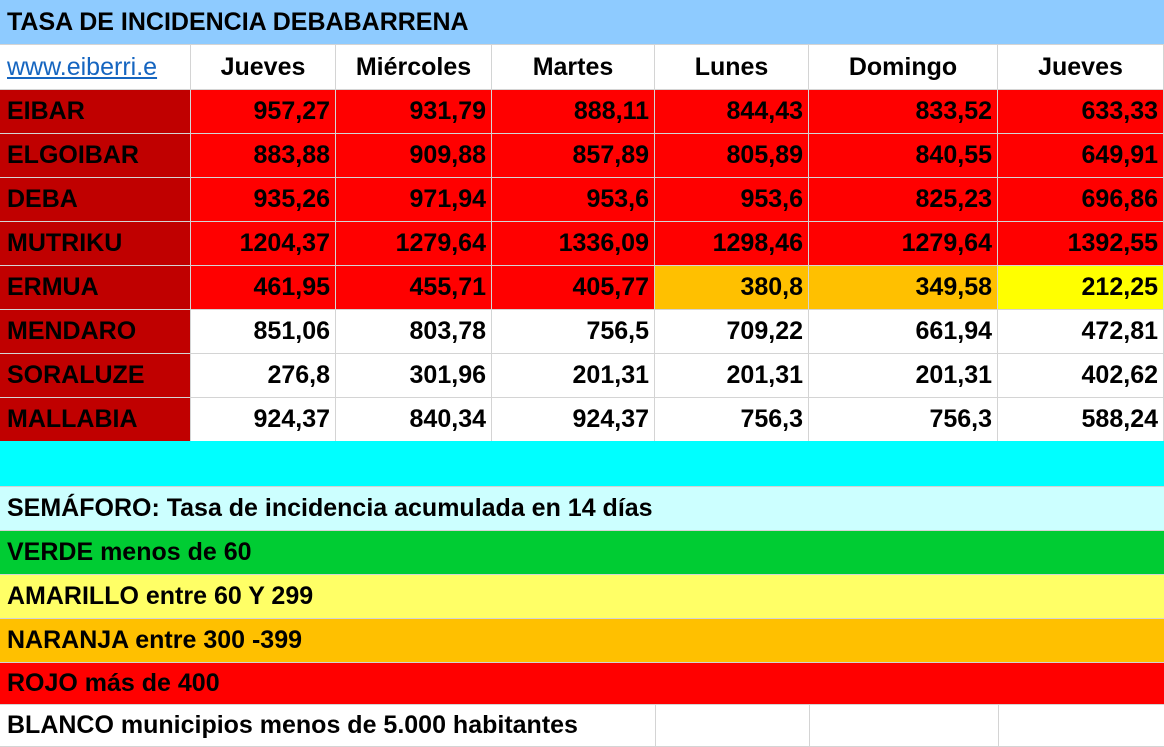 This screenshot has width=1164, height=747. Describe the element at coordinates (263, 288) in the screenshot. I see `incidence-value: 461,95` at that location.